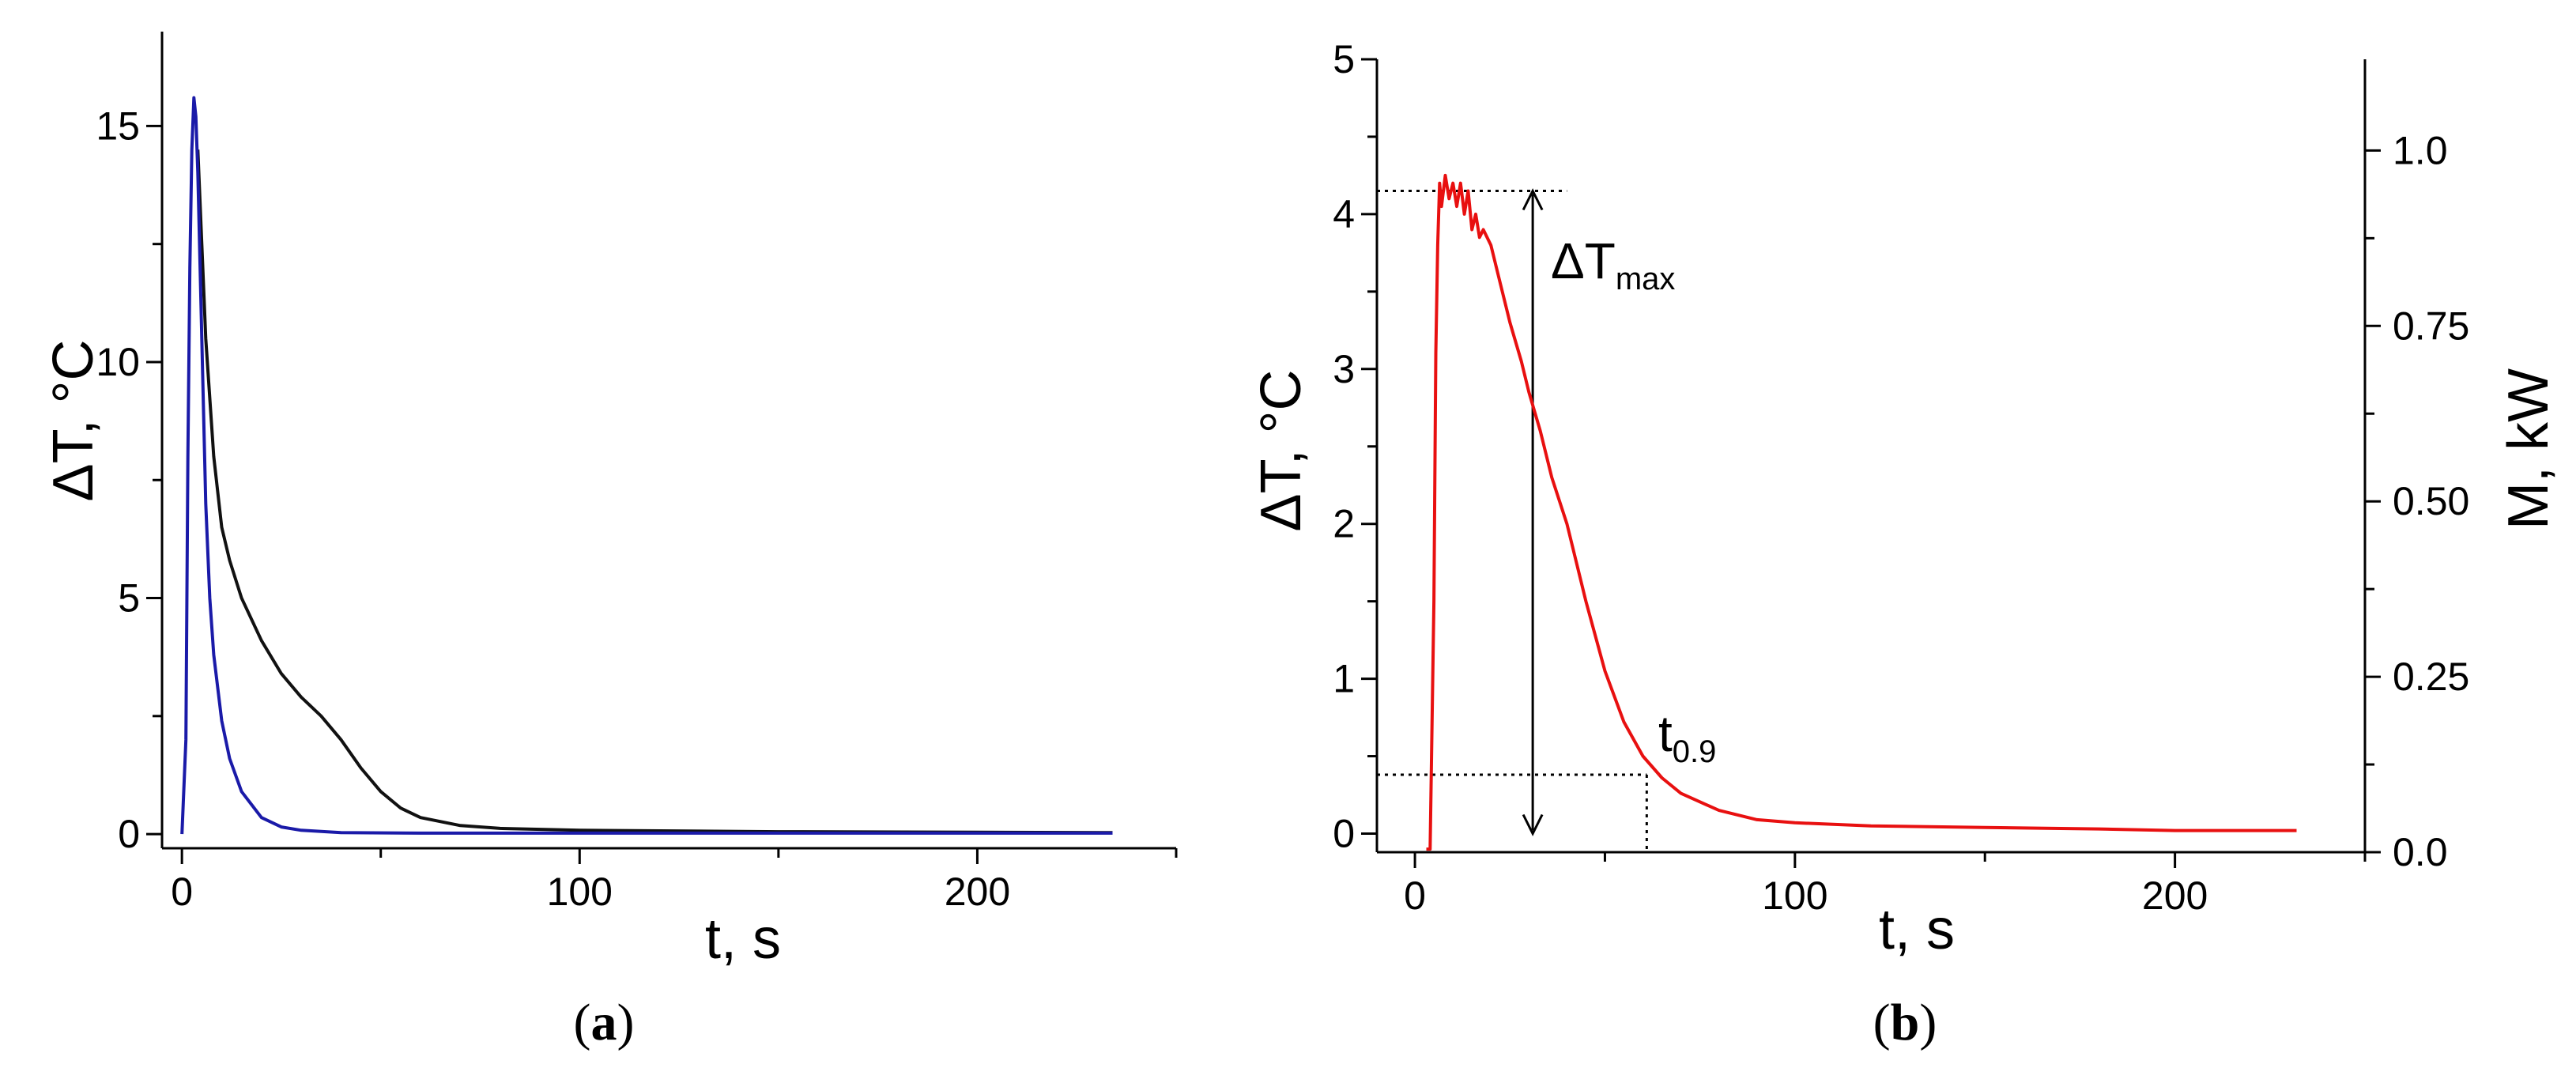  Describe the element at coordinates (118, 362) in the screenshot. I see `panel-a-y-tick-label: 10` at that location.